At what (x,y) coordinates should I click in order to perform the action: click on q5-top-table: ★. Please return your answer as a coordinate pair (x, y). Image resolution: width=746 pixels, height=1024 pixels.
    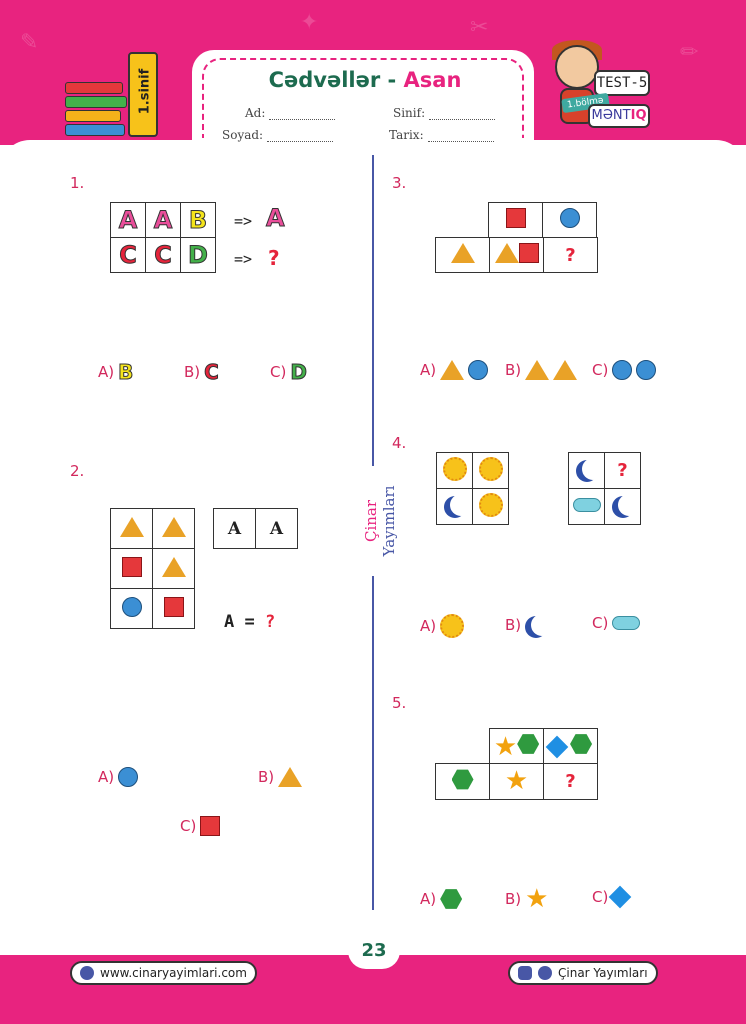
    Looking at the image, I should click on (543, 746).